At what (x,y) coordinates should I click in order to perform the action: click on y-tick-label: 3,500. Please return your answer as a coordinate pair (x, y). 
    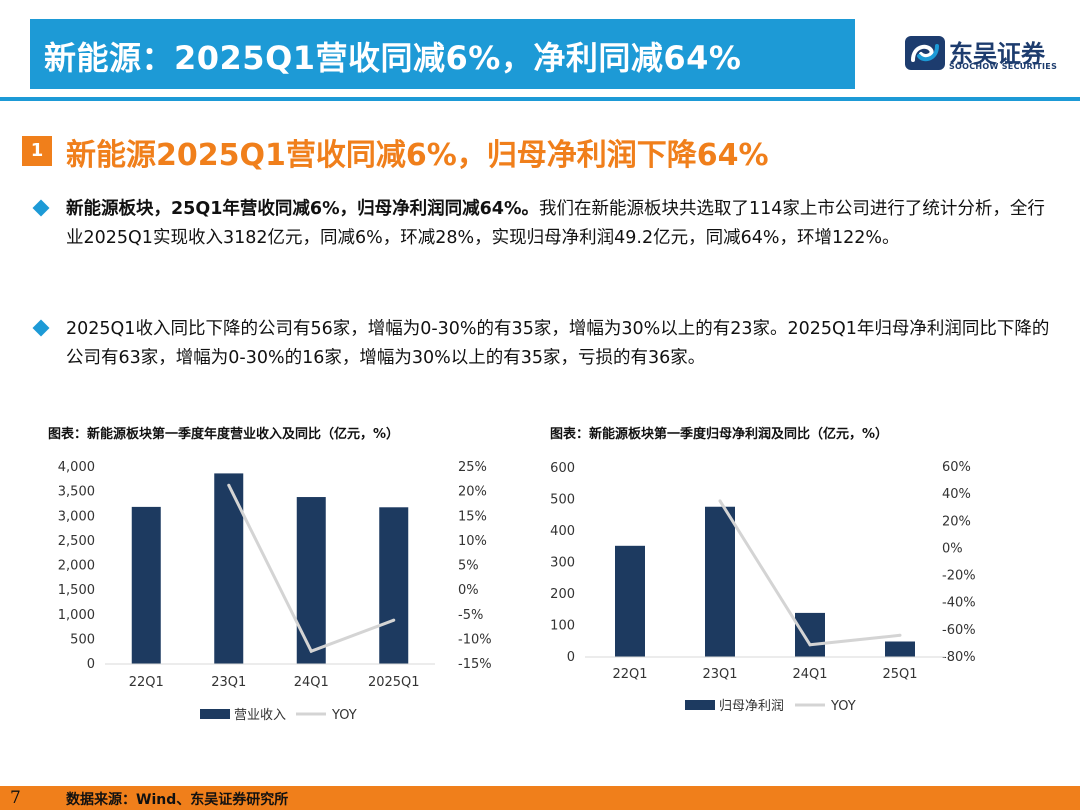
    Looking at the image, I should click on (76, 492).